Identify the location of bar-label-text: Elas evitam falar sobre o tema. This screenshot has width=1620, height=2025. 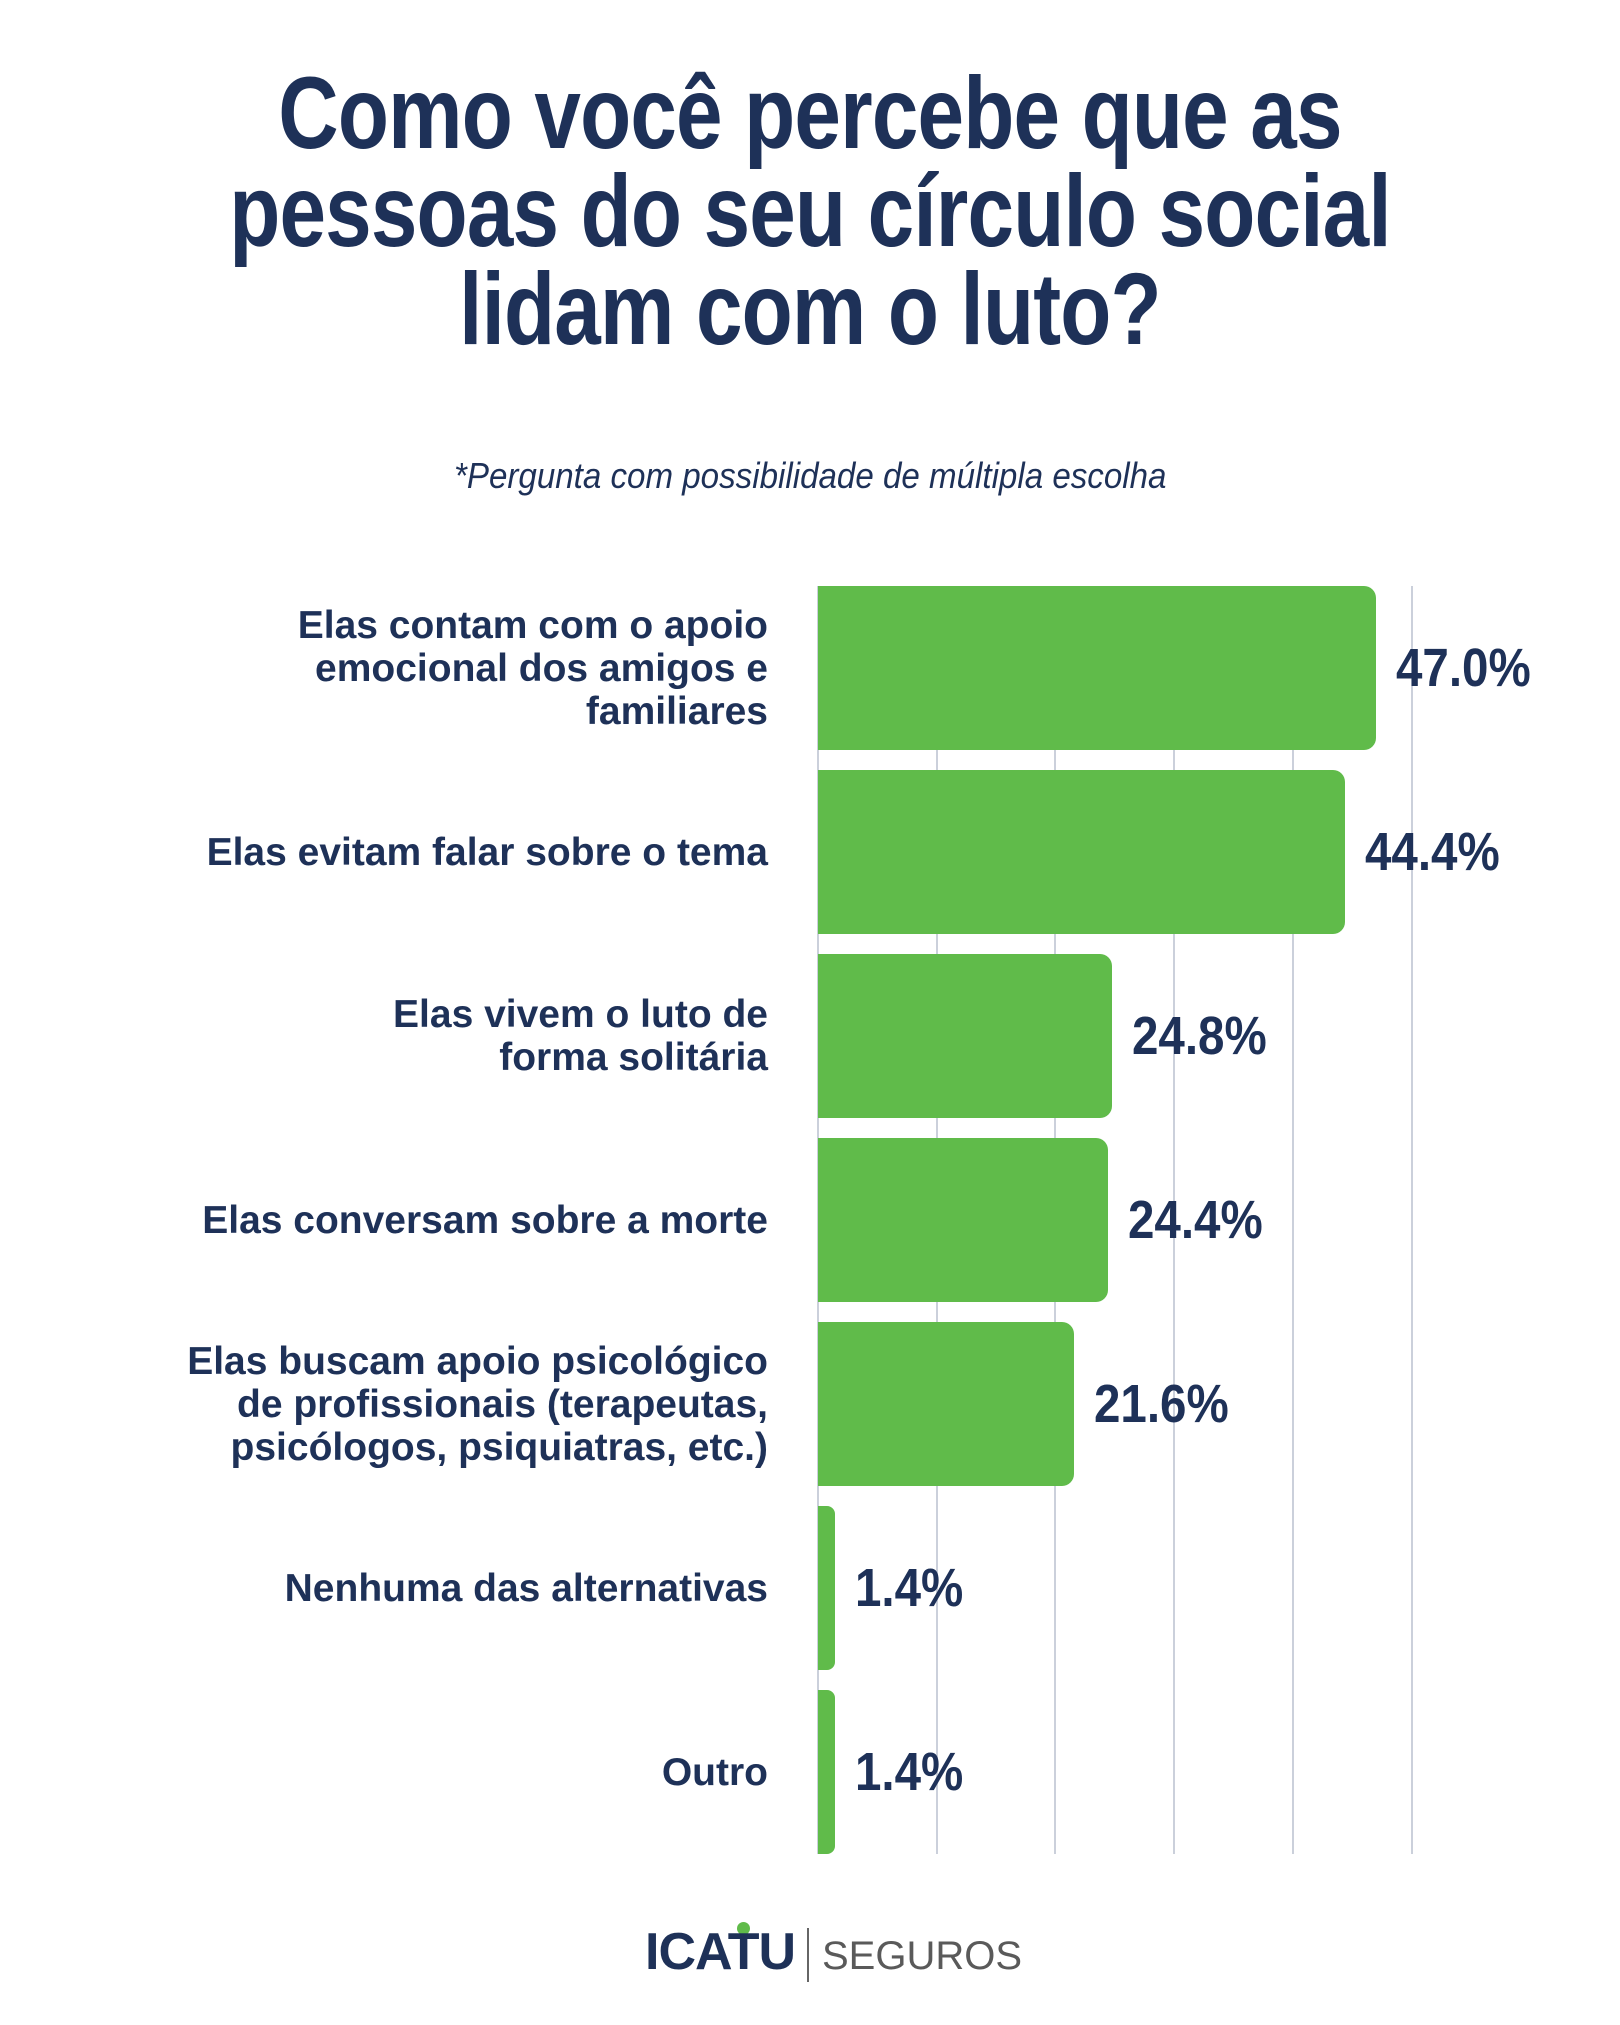
(487, 852).